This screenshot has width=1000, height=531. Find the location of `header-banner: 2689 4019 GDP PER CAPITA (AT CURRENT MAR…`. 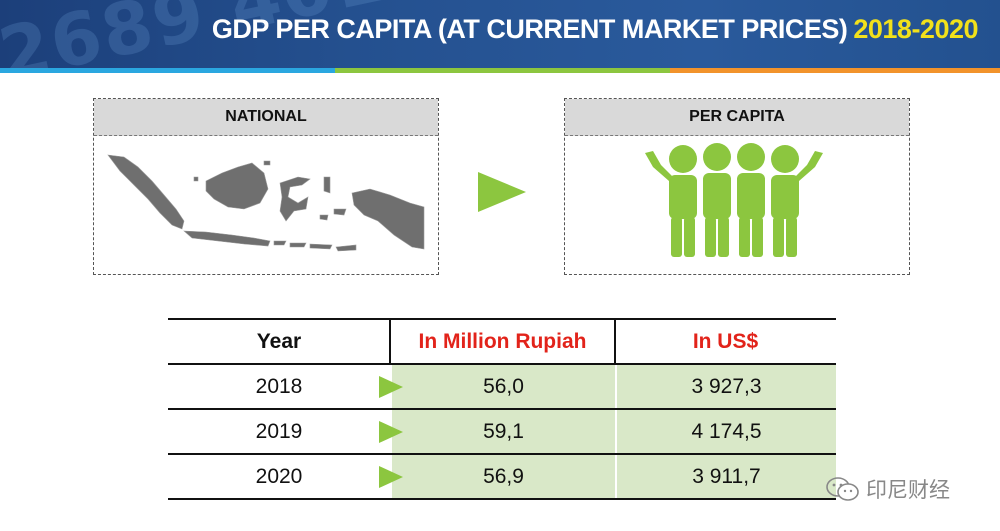

header-banner: 2689 4019 GDP PER CAPITA (AT CURRENT MAR… is located at coordinates (500, 34).